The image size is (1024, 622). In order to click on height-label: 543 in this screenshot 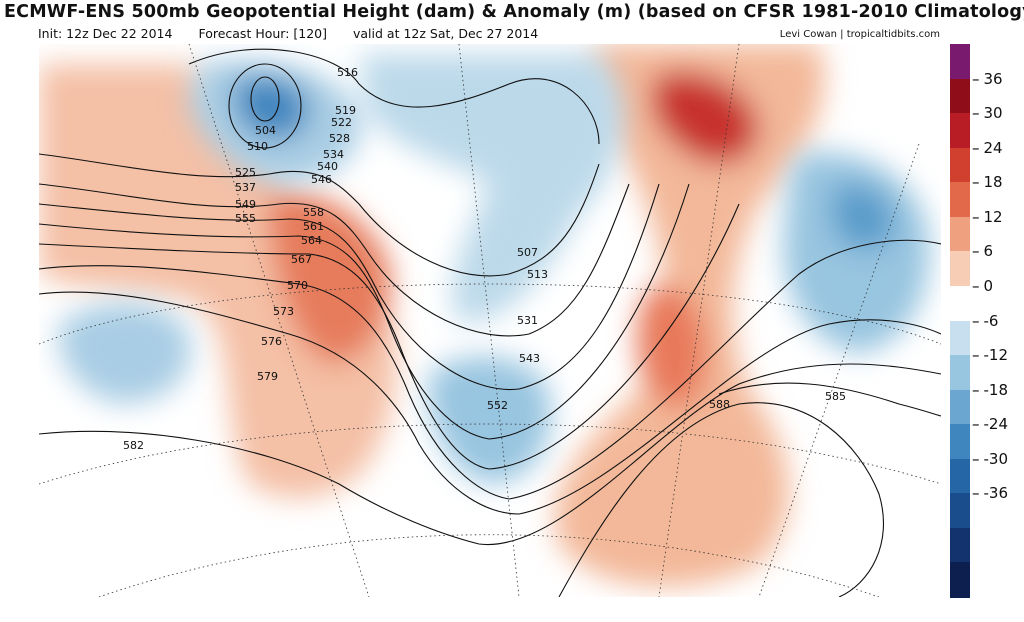, I will do `click(529, 358)`.